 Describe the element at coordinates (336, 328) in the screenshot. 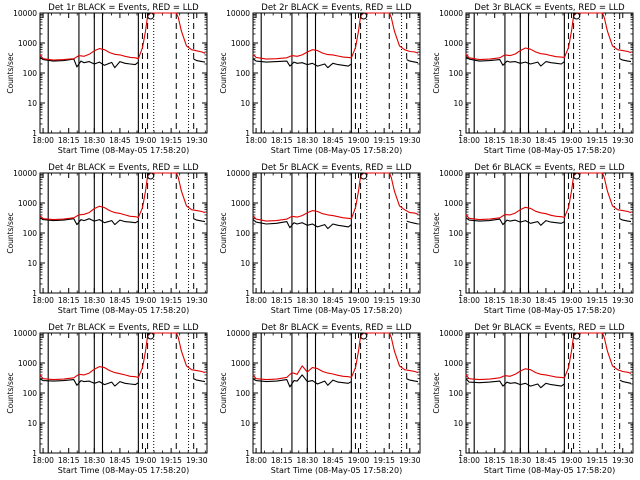

I see `panel-title: Det 8r BLACK = Events, RED = LLD` at that location.